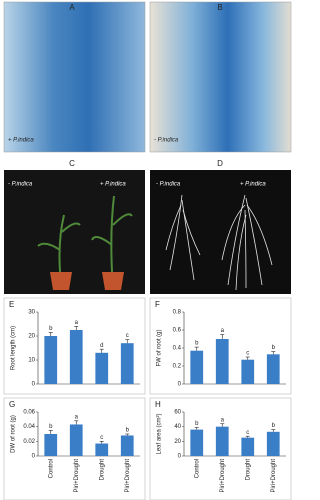 The height and width of the screenshot is (500, 320). I want to click on y-tick-label: 10, so click(31, 361).